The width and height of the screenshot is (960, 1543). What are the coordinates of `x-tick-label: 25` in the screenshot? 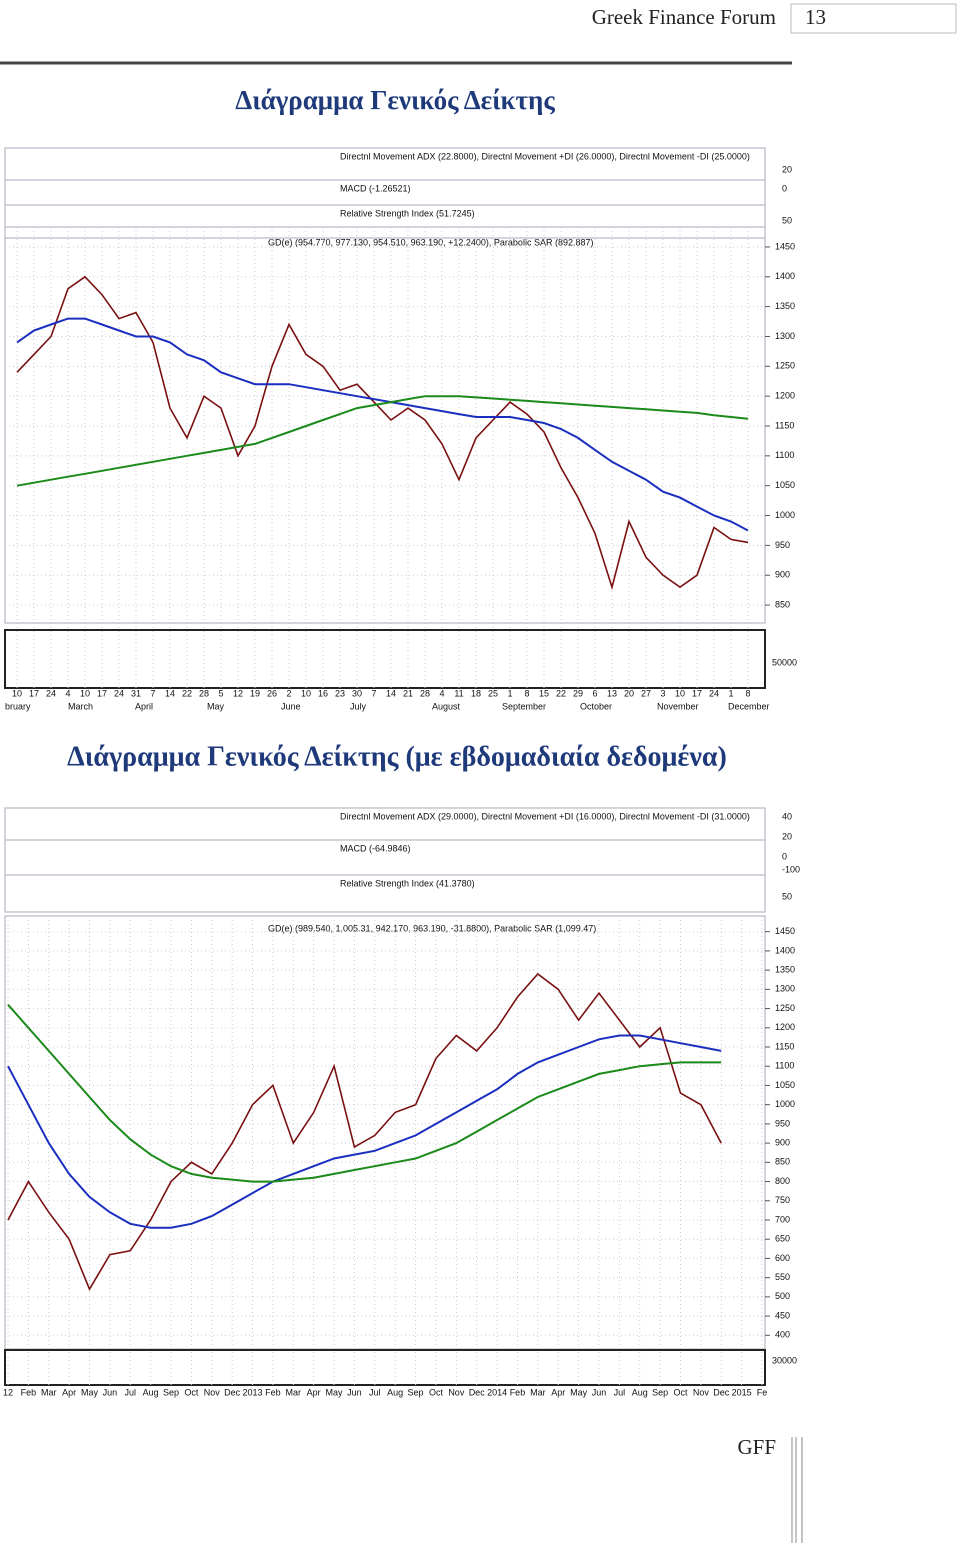 It's located at (493, 693).